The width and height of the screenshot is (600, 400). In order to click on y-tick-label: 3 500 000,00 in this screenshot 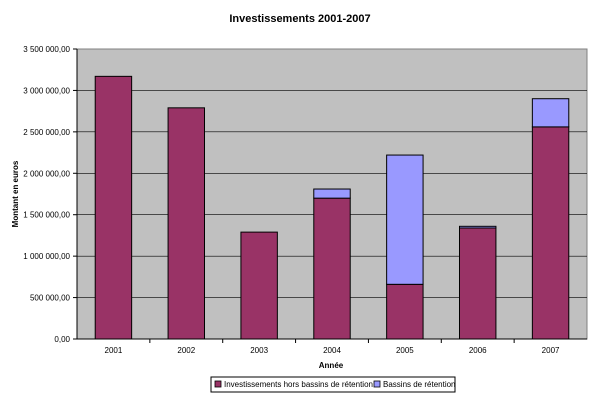, I will do `click(46, 49)`.